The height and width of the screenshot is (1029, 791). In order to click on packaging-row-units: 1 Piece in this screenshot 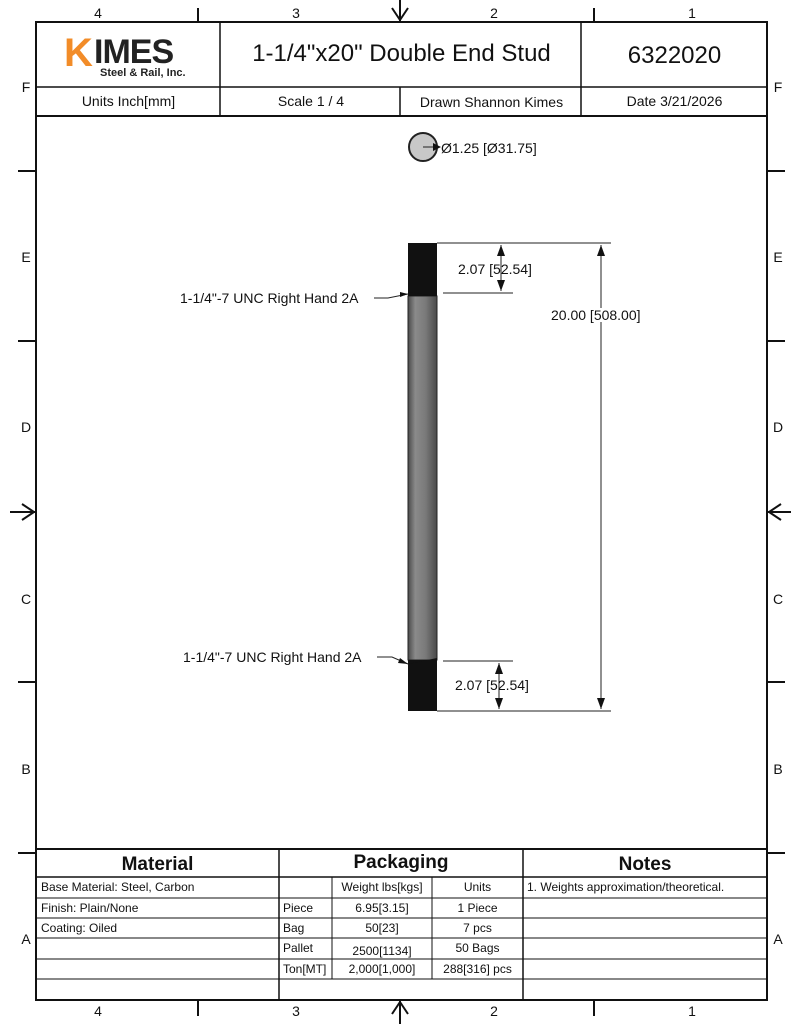, I will do `click(477, 908)`.